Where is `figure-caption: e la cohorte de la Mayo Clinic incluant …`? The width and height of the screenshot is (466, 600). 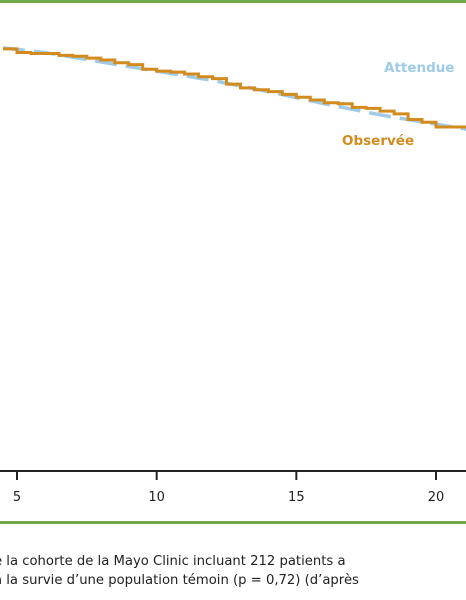 figure-caption: e la cohorte de la Mayo Clinic incluant … is located at coordinates (233, 571).